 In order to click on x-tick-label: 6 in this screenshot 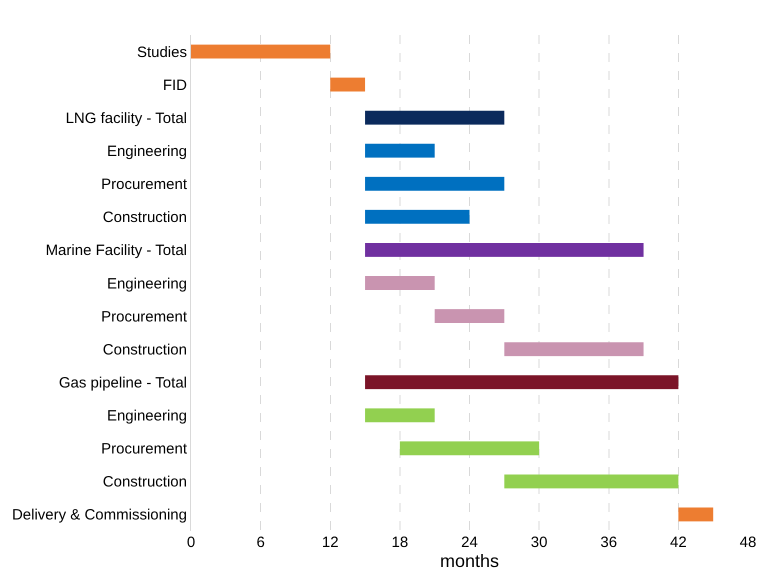, I will do `click(260, 542)`.